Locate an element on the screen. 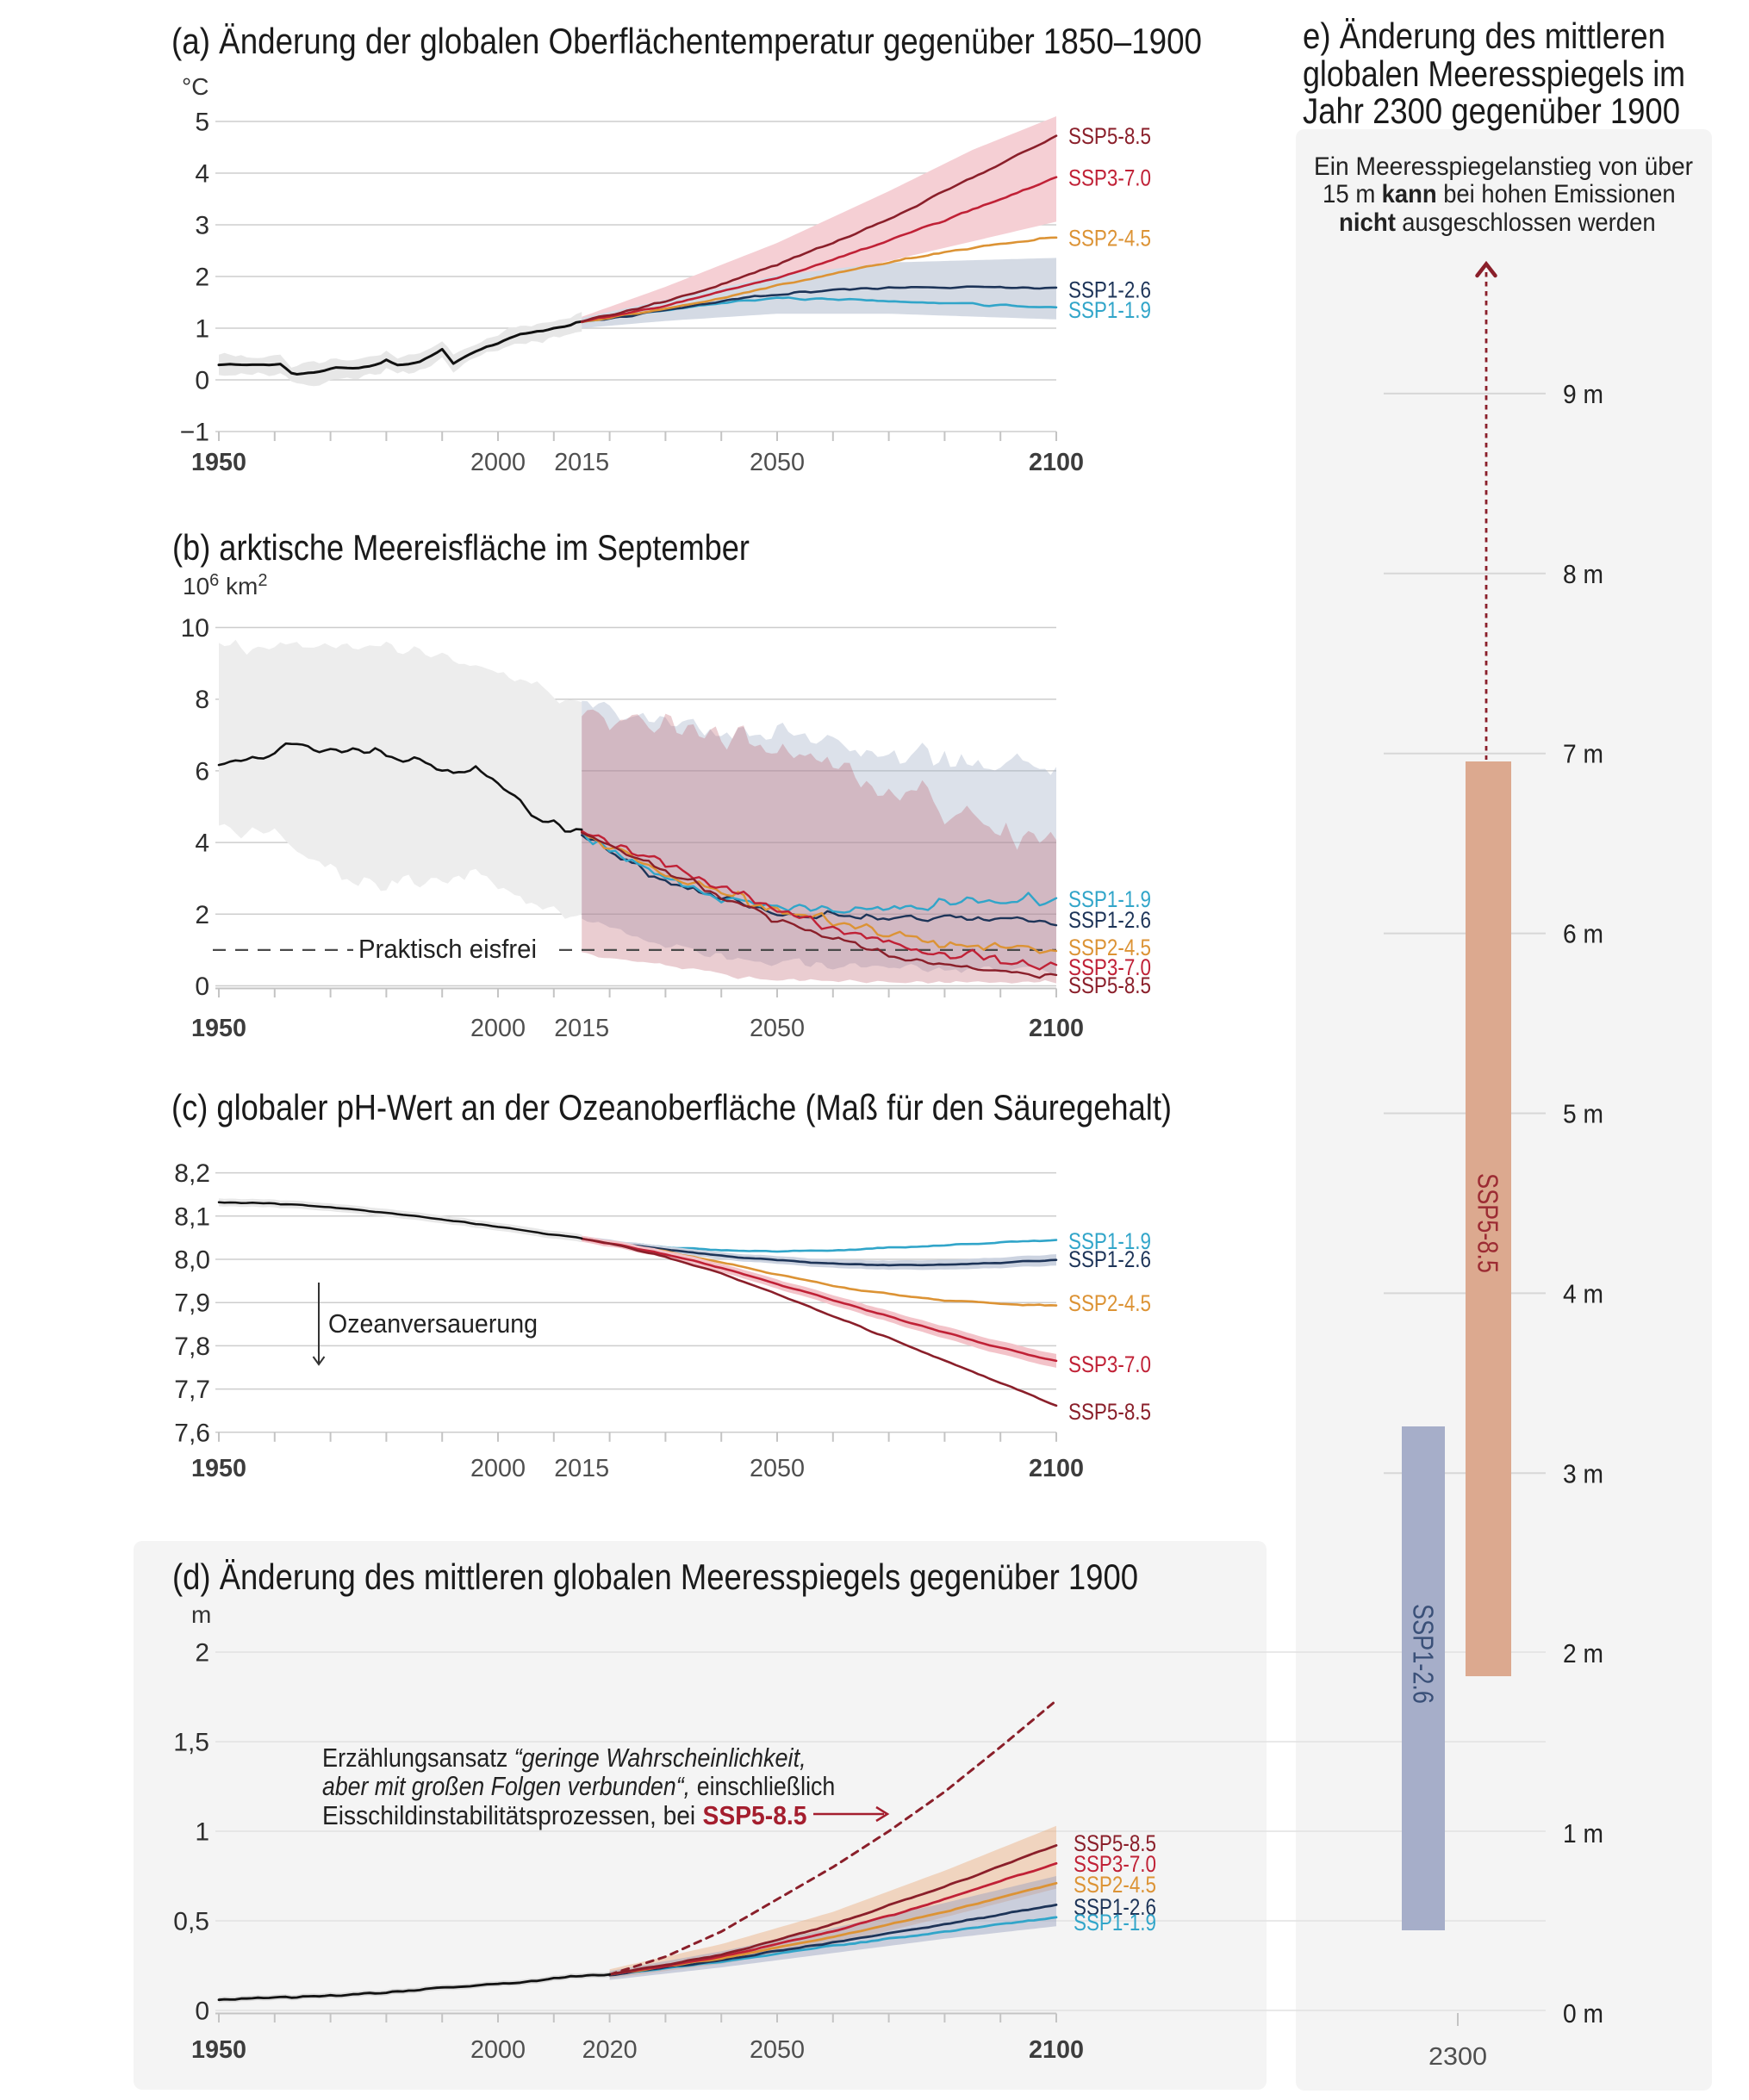  svg-text: 9 m is located at coordinates (1583, 394).